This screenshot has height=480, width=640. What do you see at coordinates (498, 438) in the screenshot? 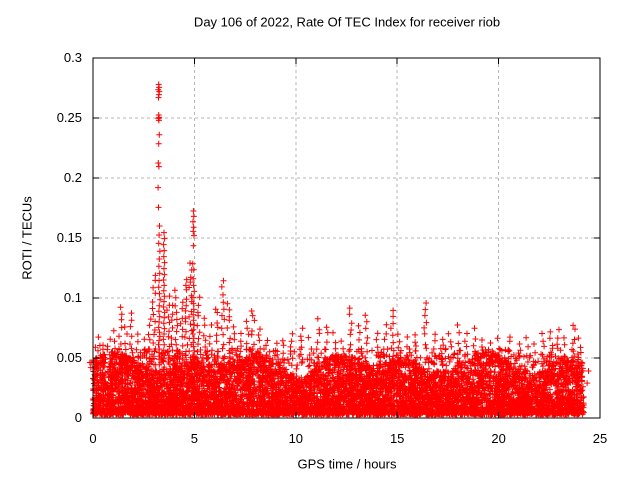
I see `x-tick-label: 20` at bounding box center [498, 438].